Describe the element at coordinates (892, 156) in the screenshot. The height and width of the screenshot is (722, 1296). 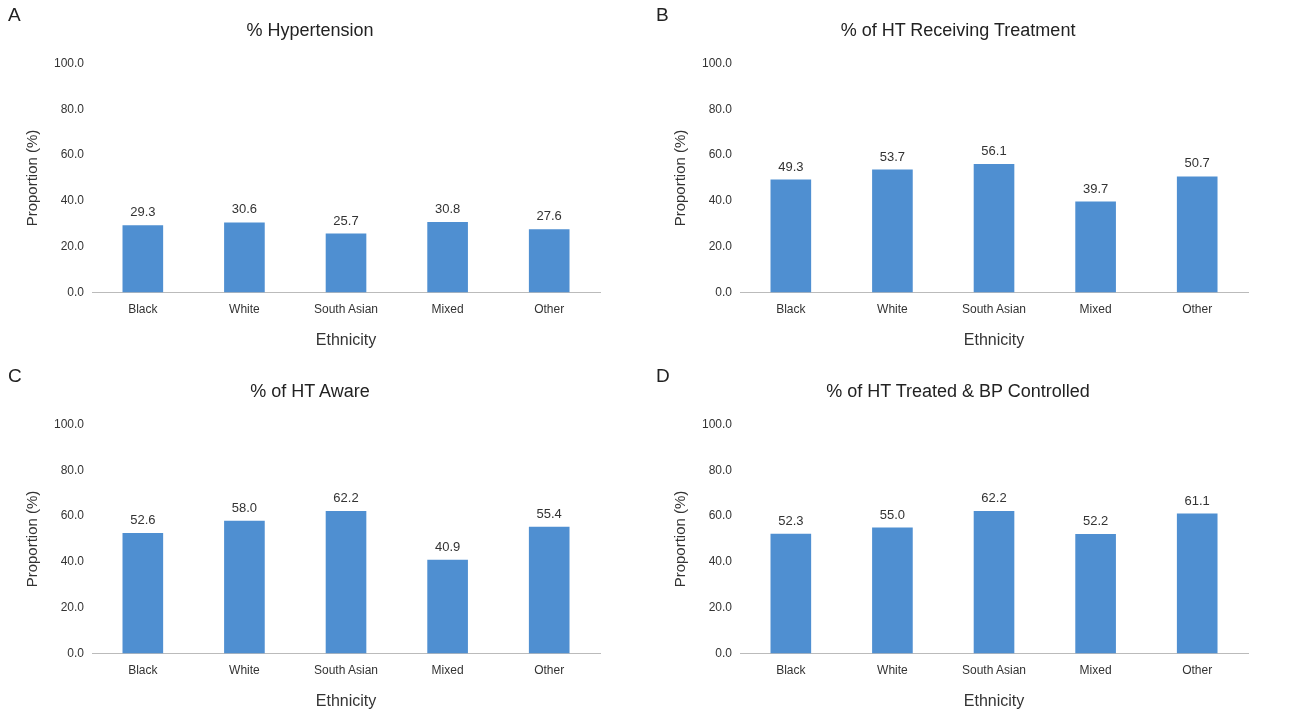
I see `data-label: 53.7` at that location.